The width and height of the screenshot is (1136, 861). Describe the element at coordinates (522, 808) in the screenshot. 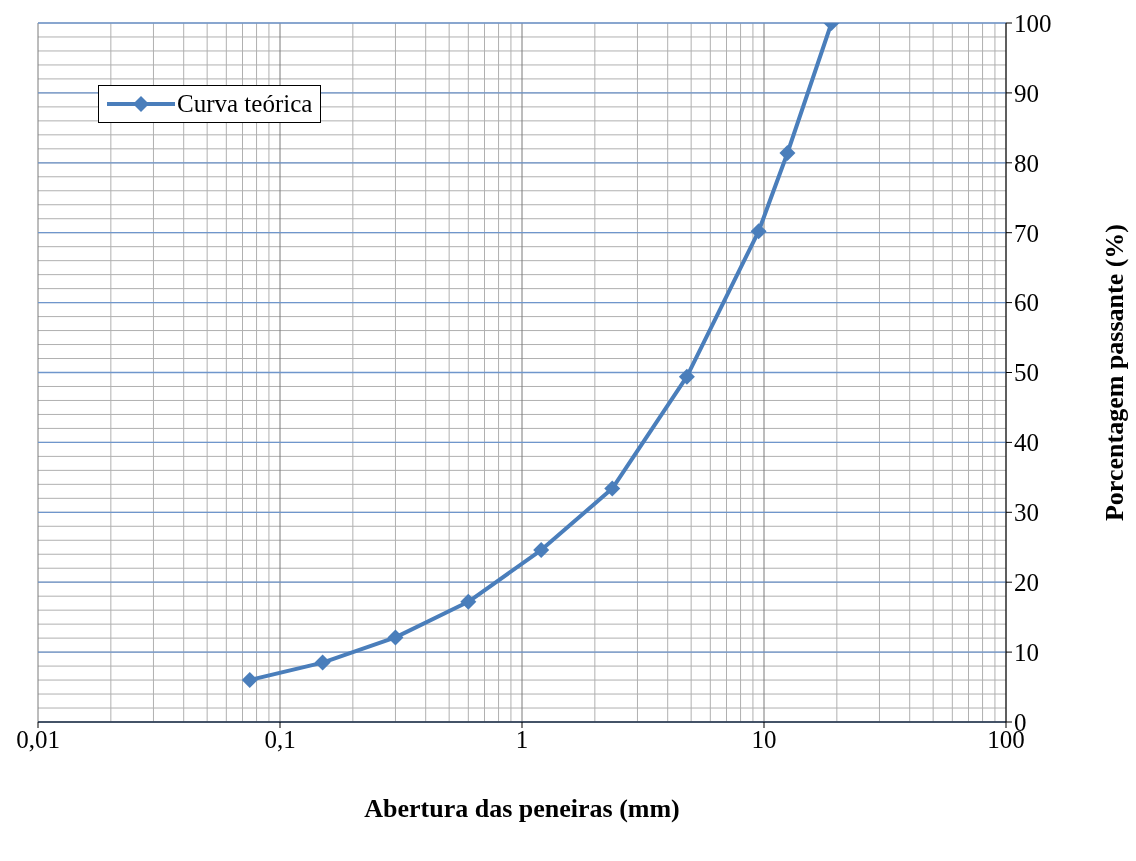

I see `x-axis-title: Abertura das peneiras (mm)` at that location.